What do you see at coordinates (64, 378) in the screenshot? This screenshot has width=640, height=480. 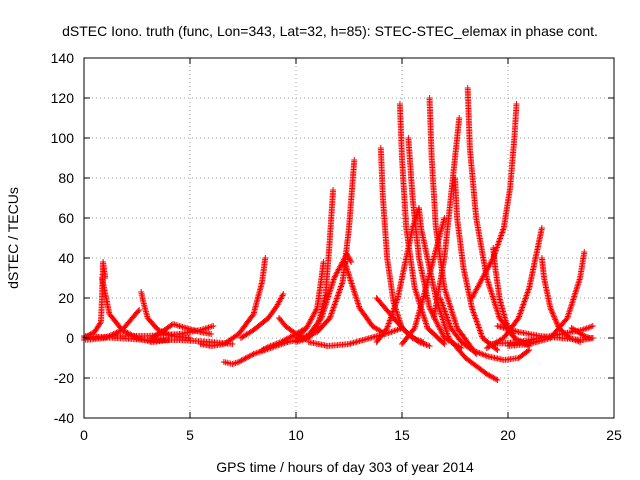 I see `y-tick-label: -20` at bounding box center [64, 378].